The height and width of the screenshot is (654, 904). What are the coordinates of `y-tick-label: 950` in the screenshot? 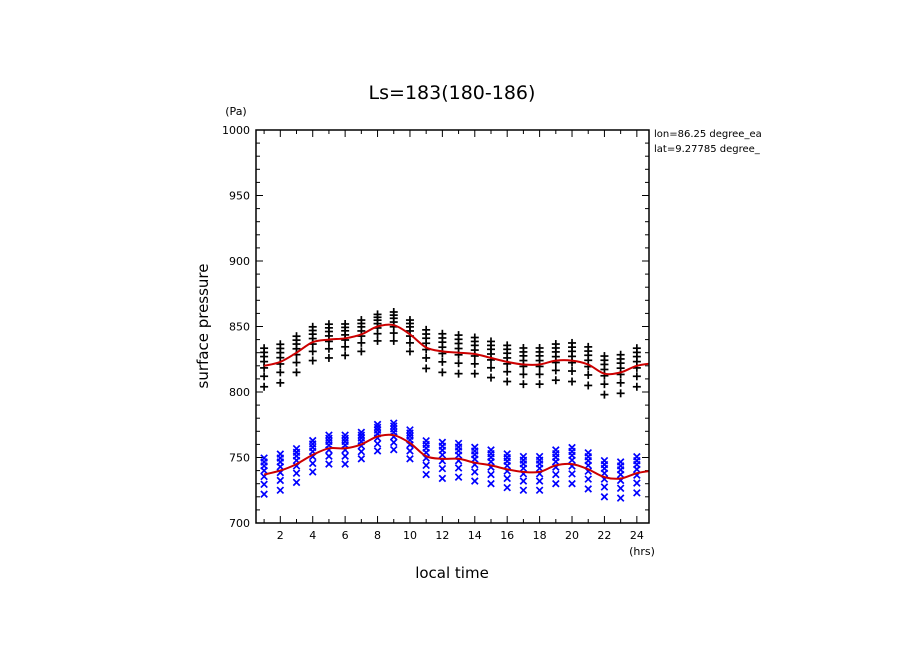 It's located at (239, 196).